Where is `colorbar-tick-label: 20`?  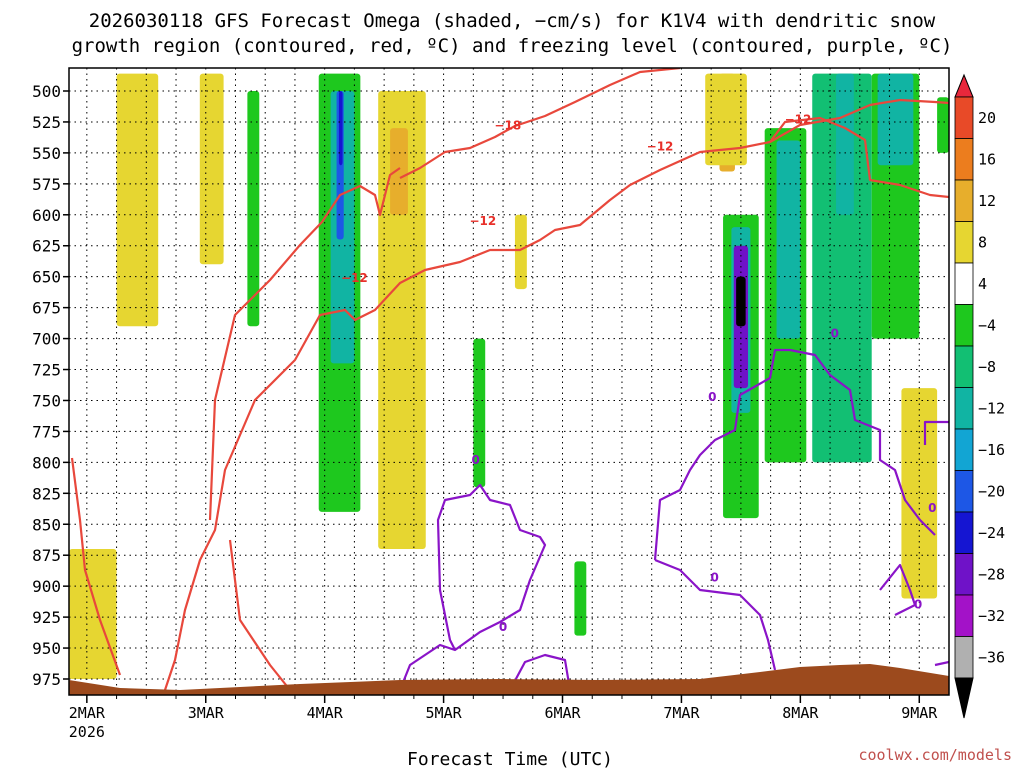
colorbar-tick-label: 20 is located at coordinates (987, 118).